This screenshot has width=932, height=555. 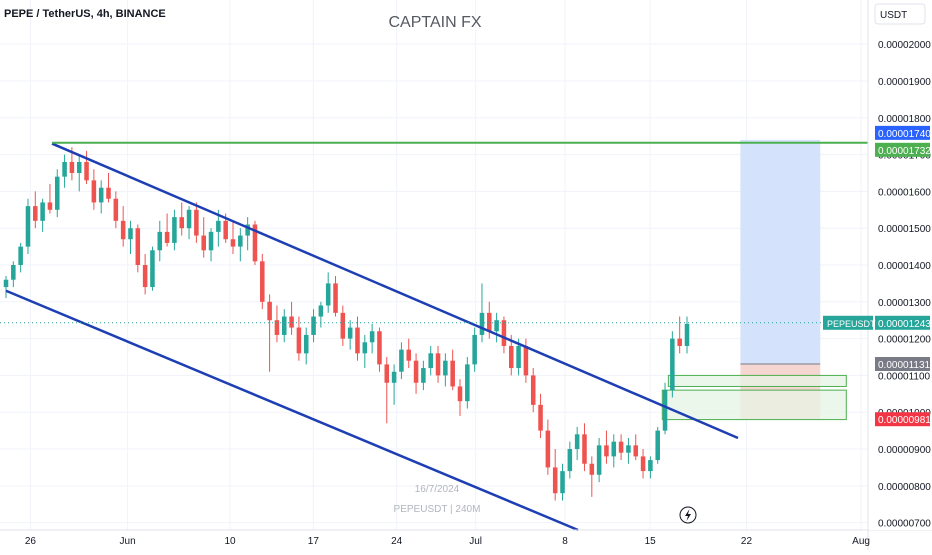 What do you see at coordinates (900, 14) in the screenshot?
I see `currency-button` at bounding box center [900, 14].